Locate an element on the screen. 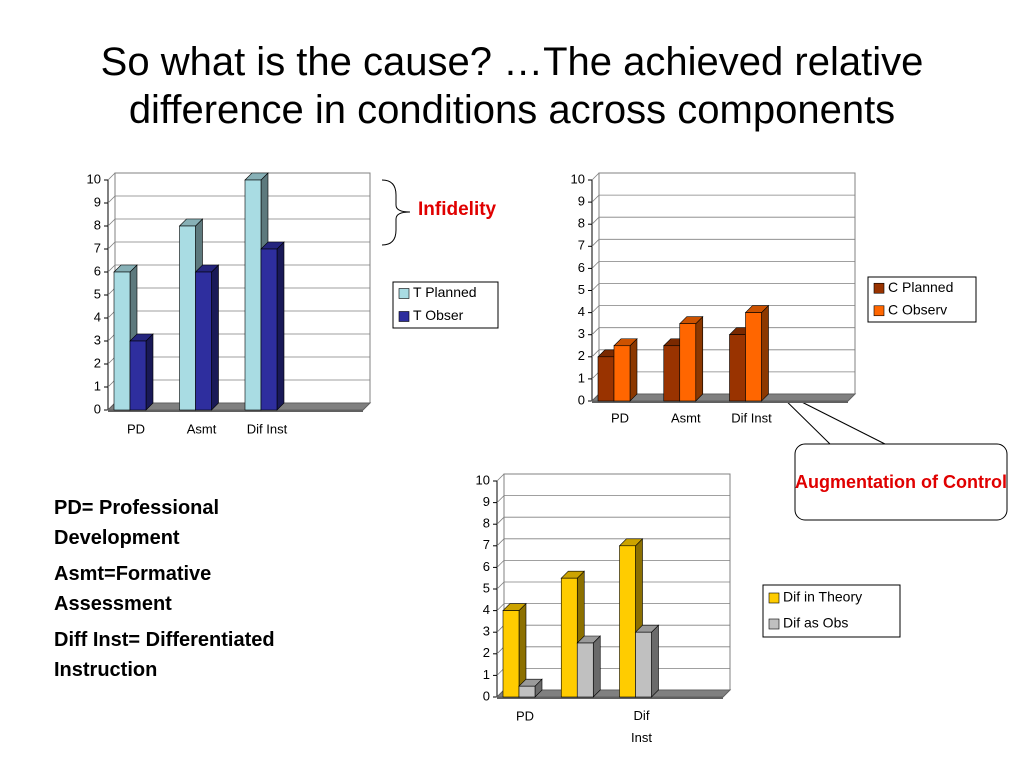 This screenshot has width=1024, height=768. legend-label: T Planned is located at coordinates (445, 292).